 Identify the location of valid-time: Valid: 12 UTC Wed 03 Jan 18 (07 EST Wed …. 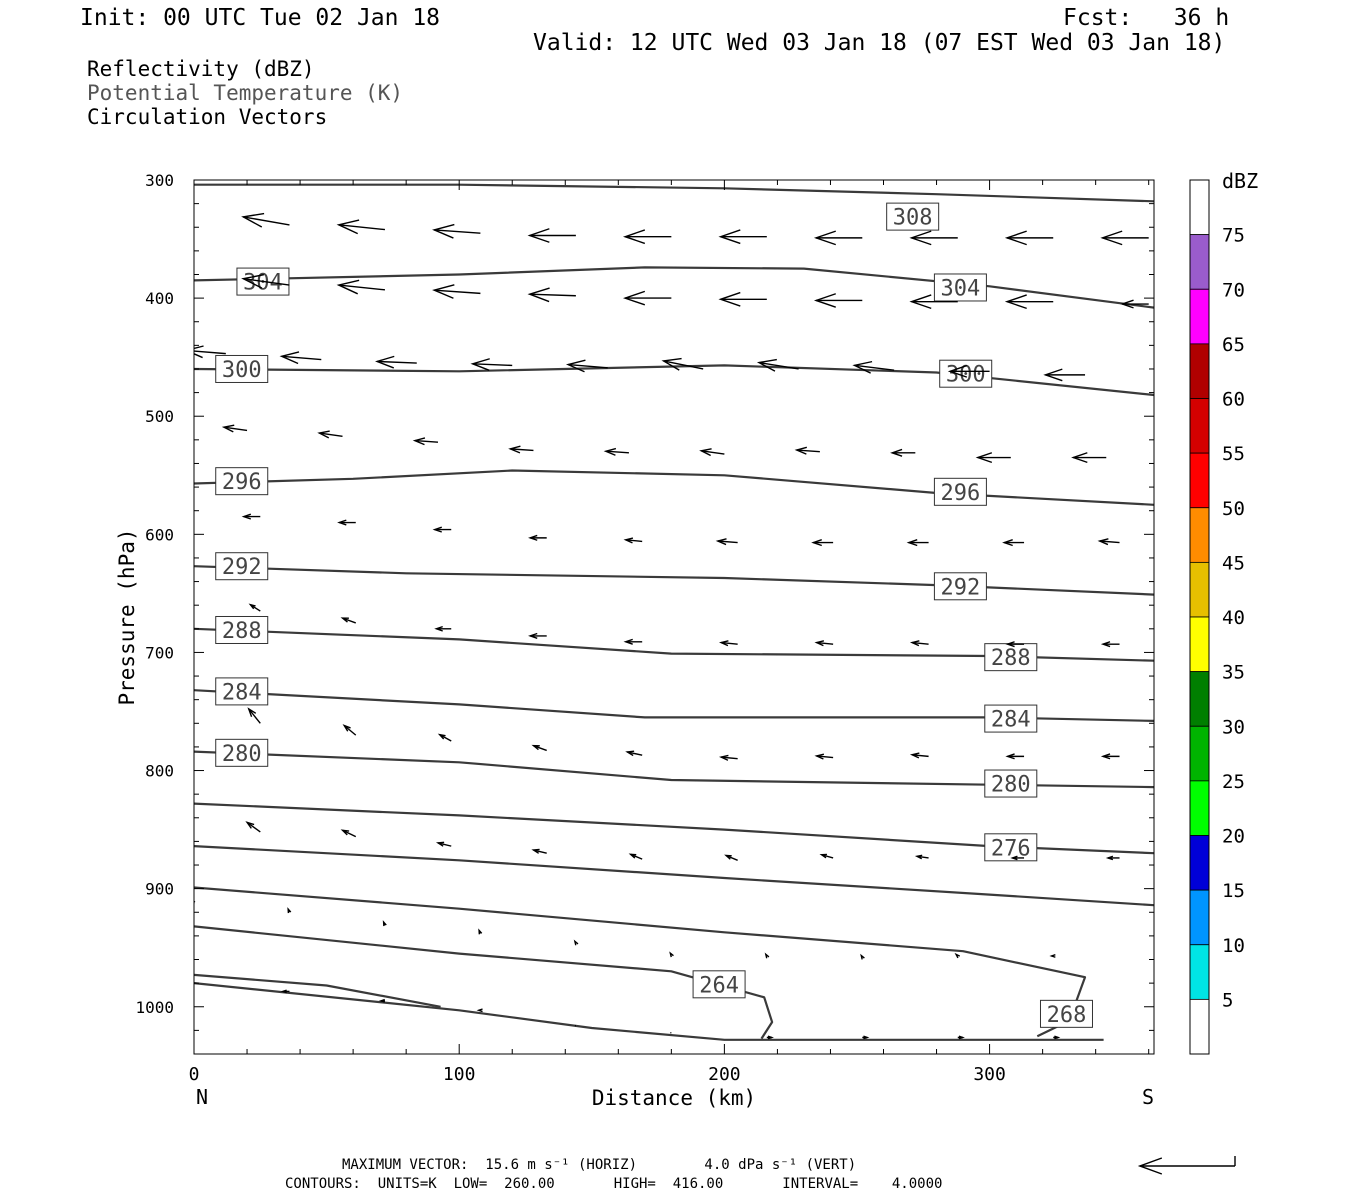
(879, 43).